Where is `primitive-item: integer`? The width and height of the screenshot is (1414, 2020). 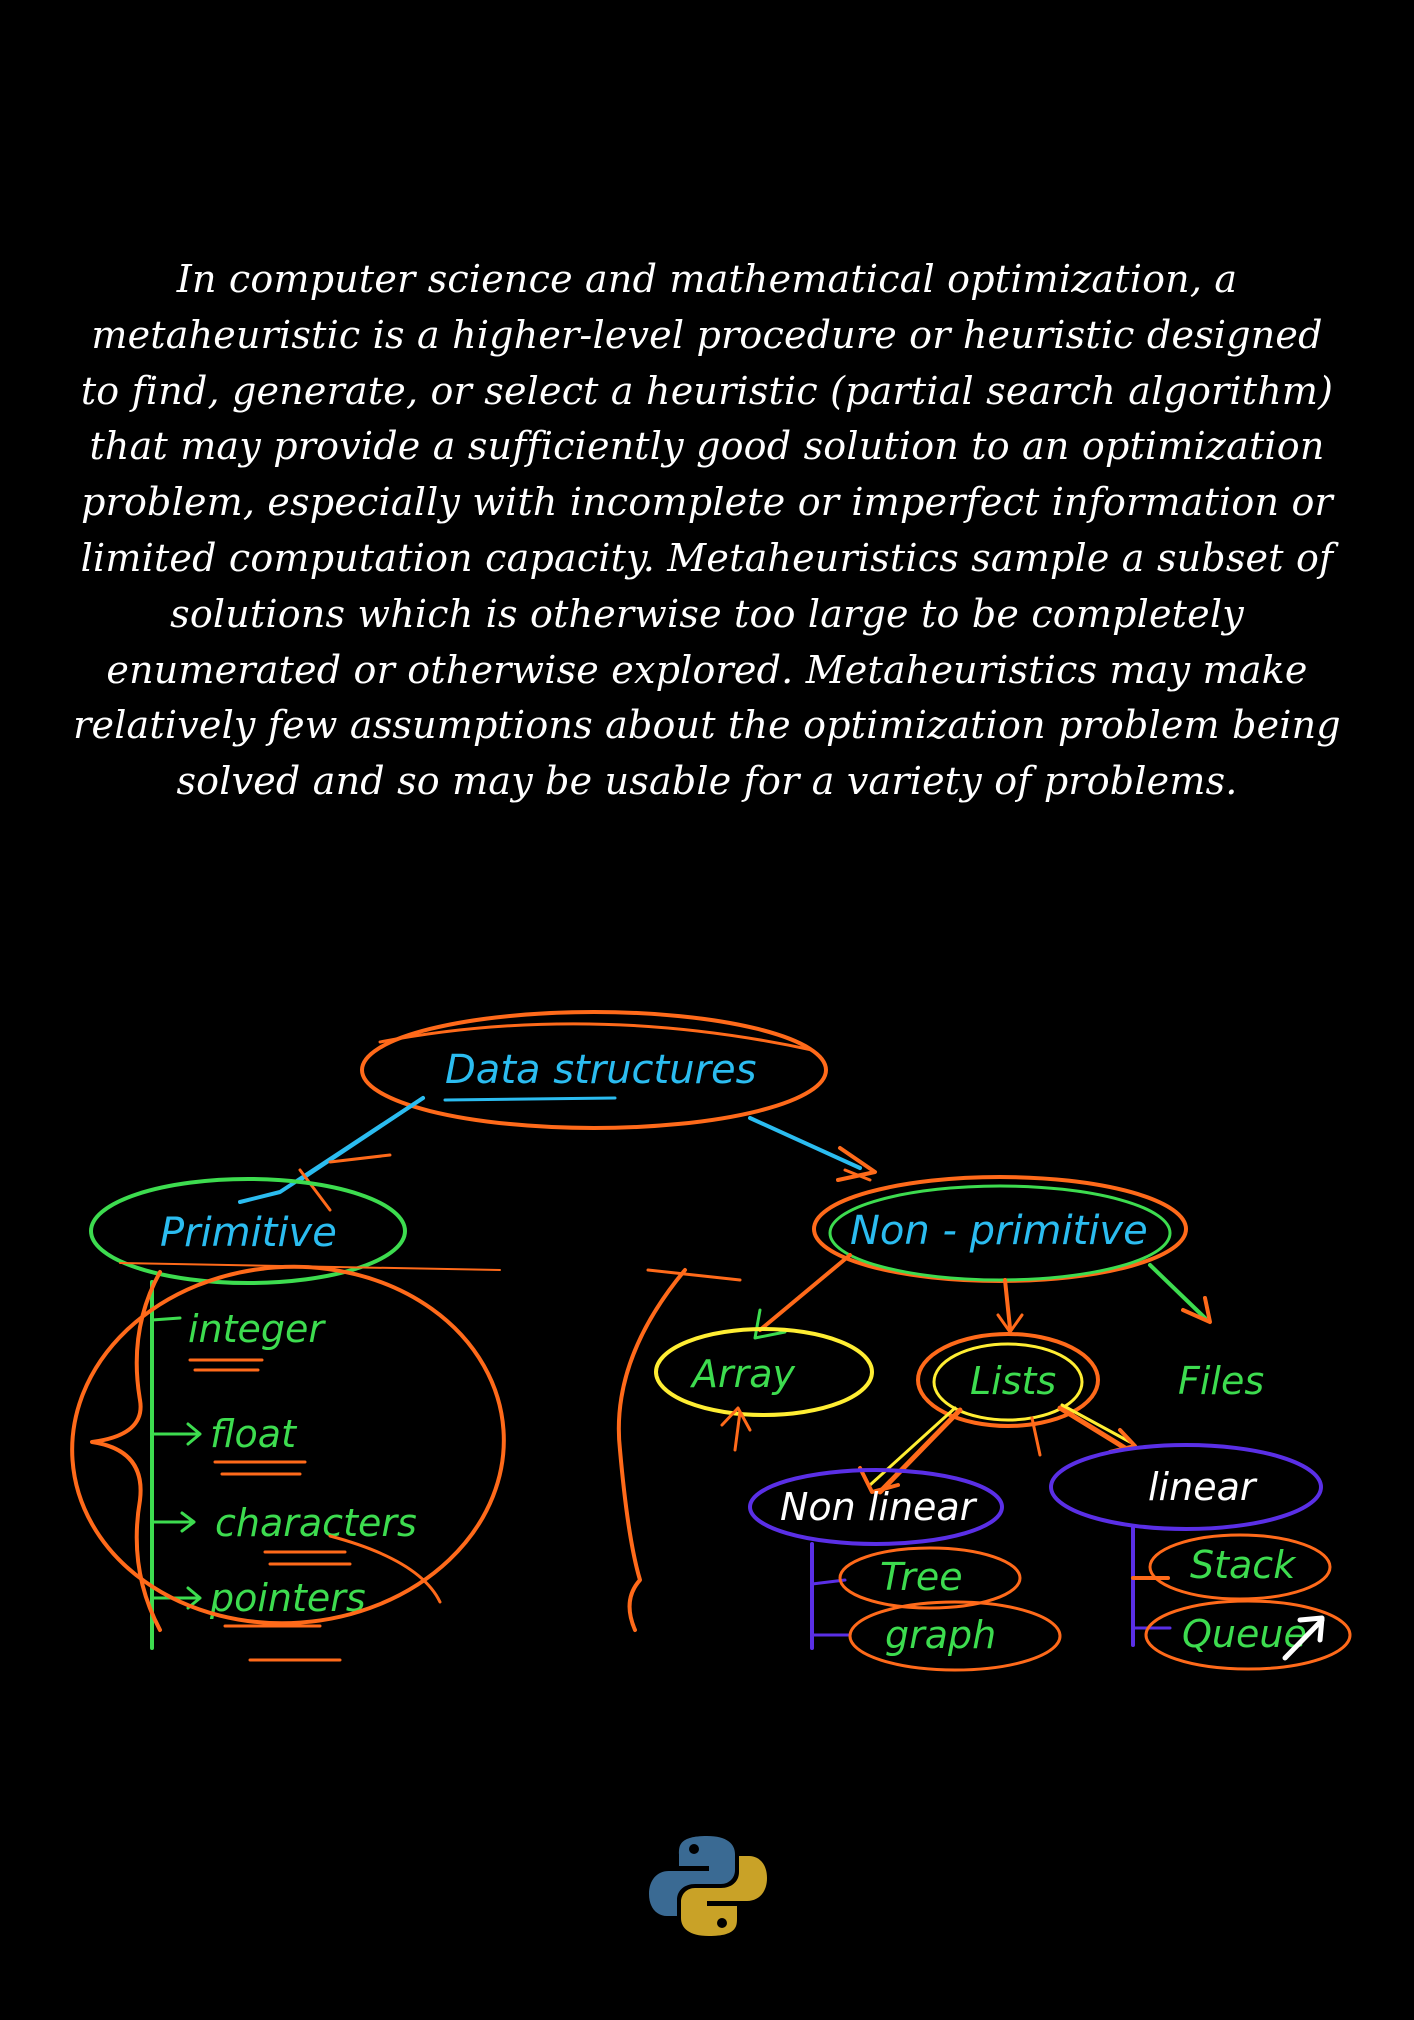 primitive-item: integer is located at coordinates (257, 1329).